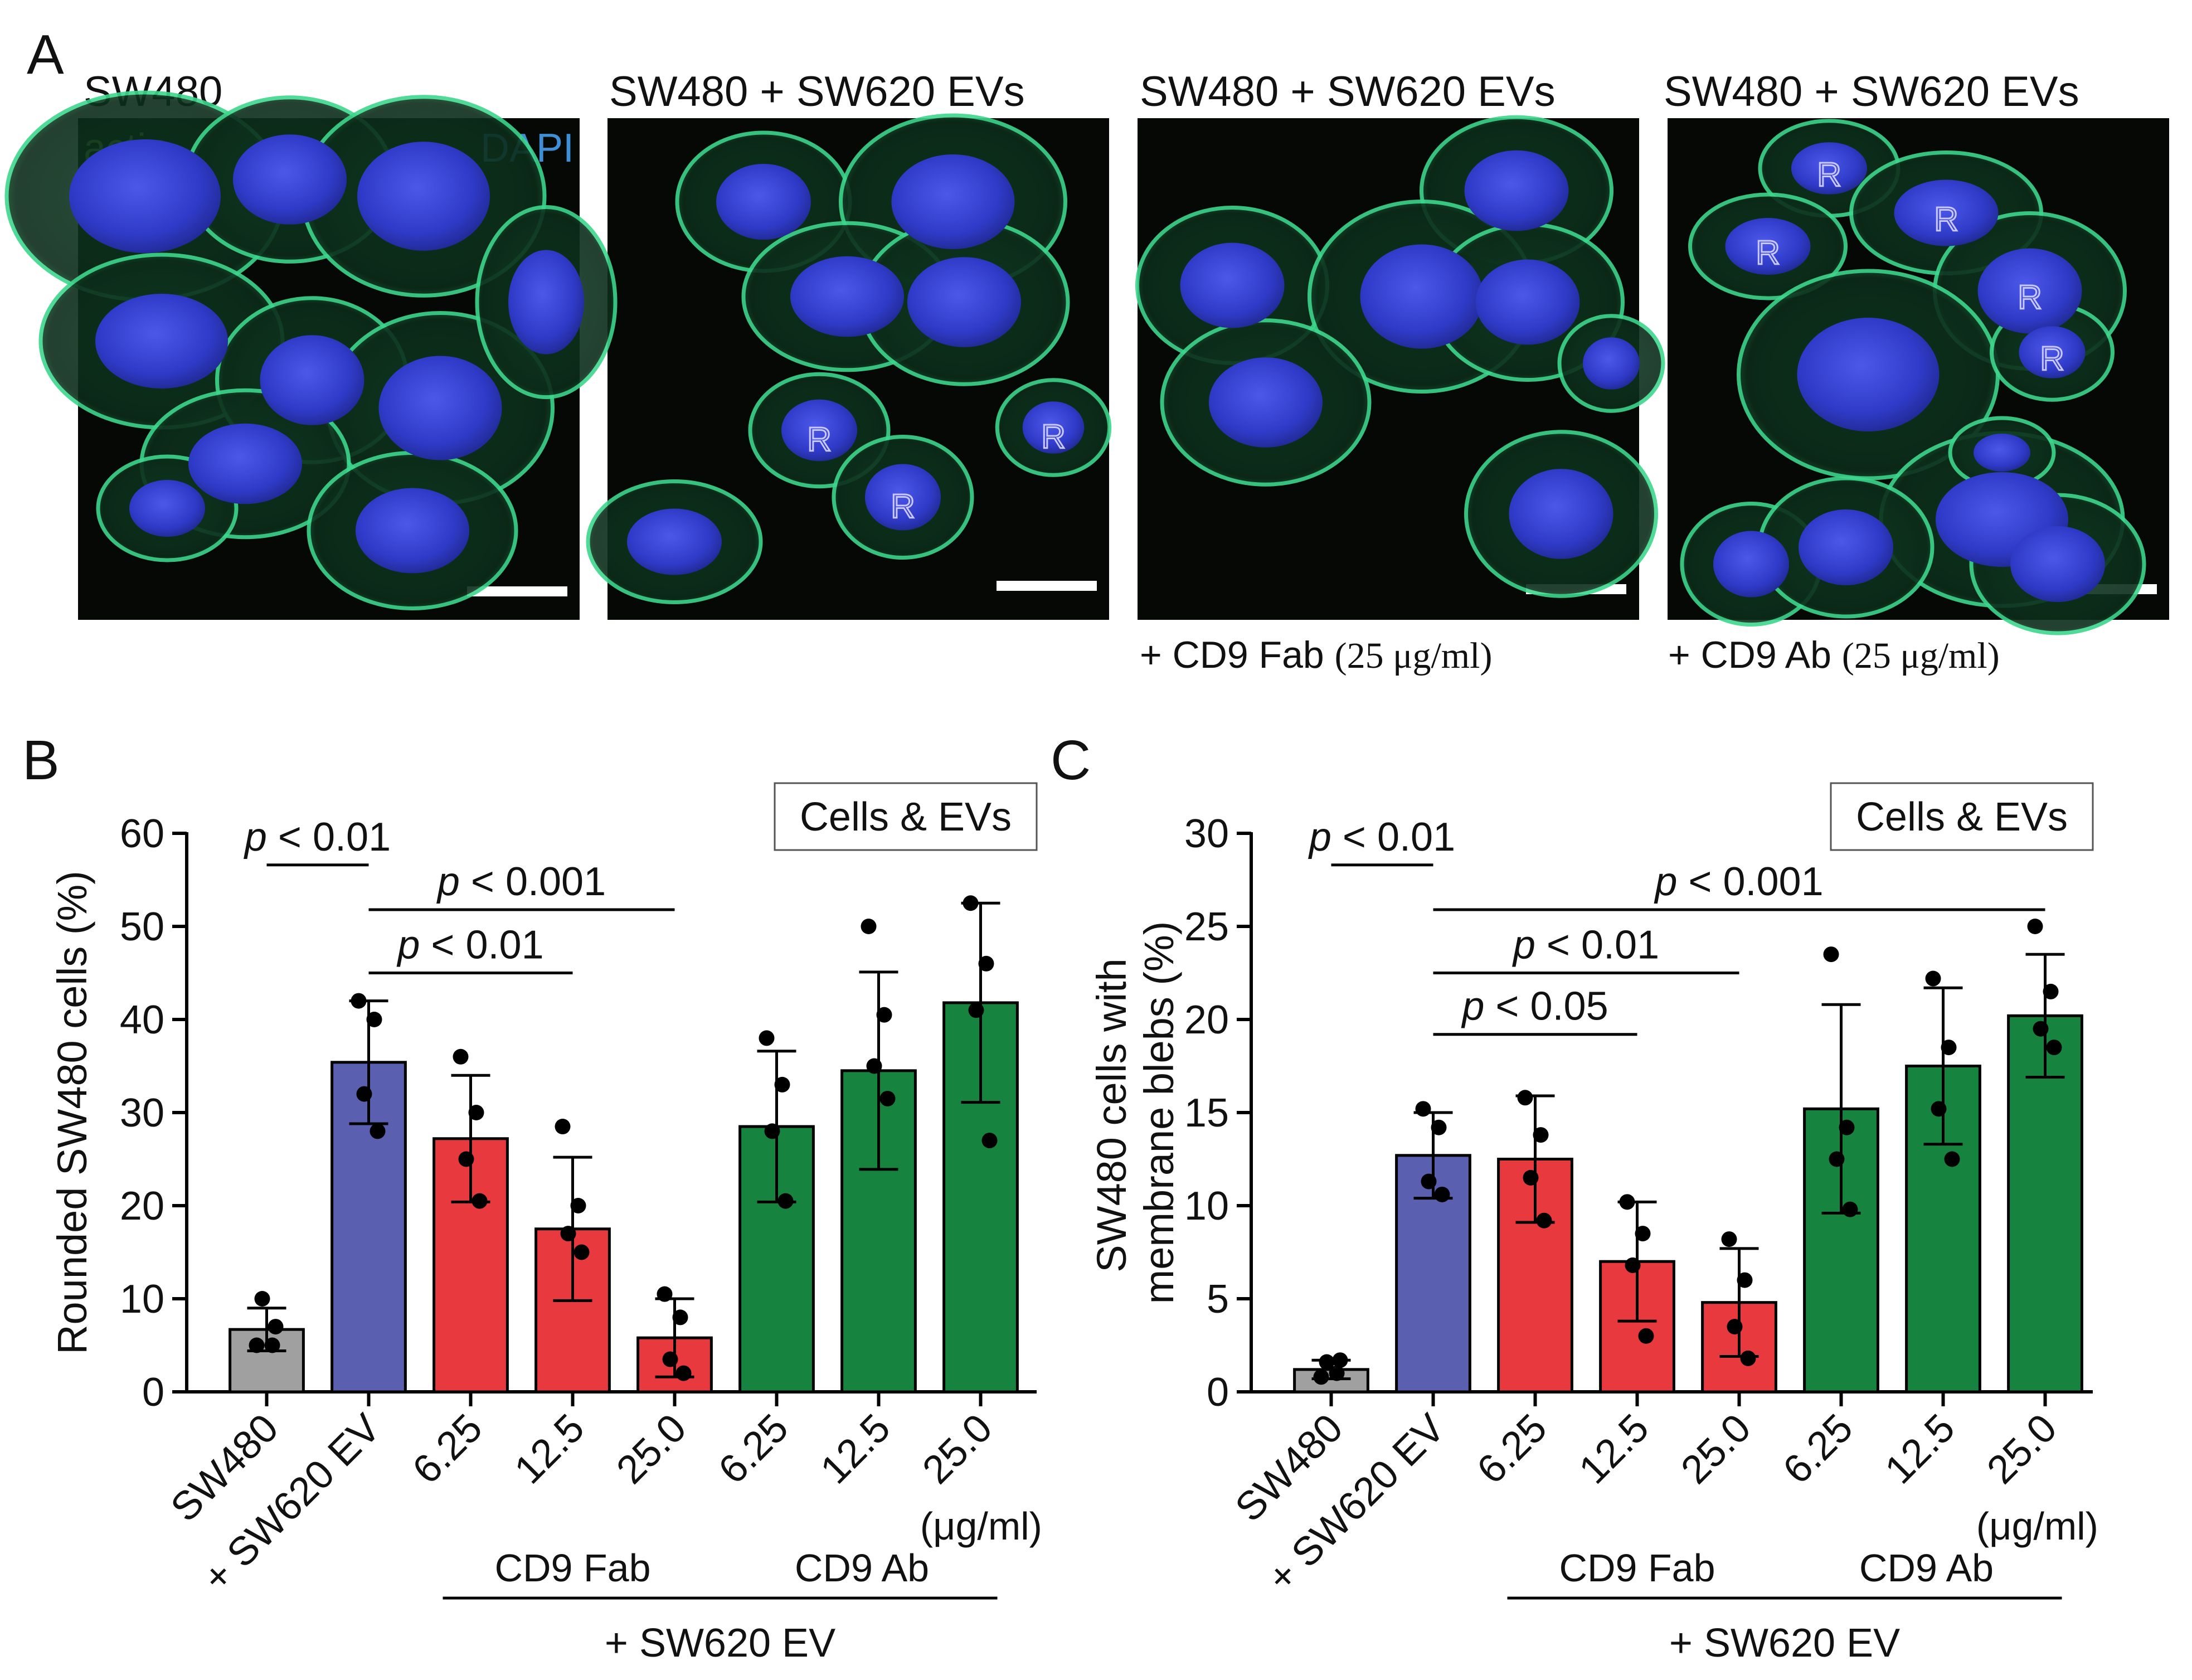  What do you see at coordinates (981, 1526) in the screenshot?
I see `unit-label: (μg/ml)` at bounding box center [981, 1526].